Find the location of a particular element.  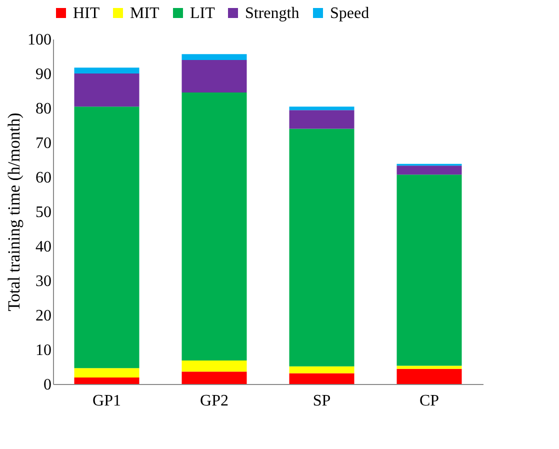

y-tick-label: 60 is located at coordinates (44, 178).